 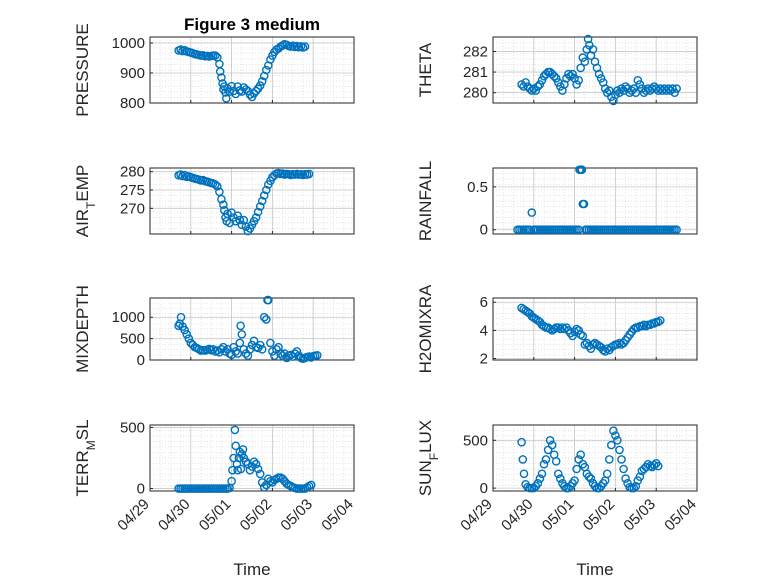 I want to click on x-tick-label: 05/03, so click(x=296, y=515).